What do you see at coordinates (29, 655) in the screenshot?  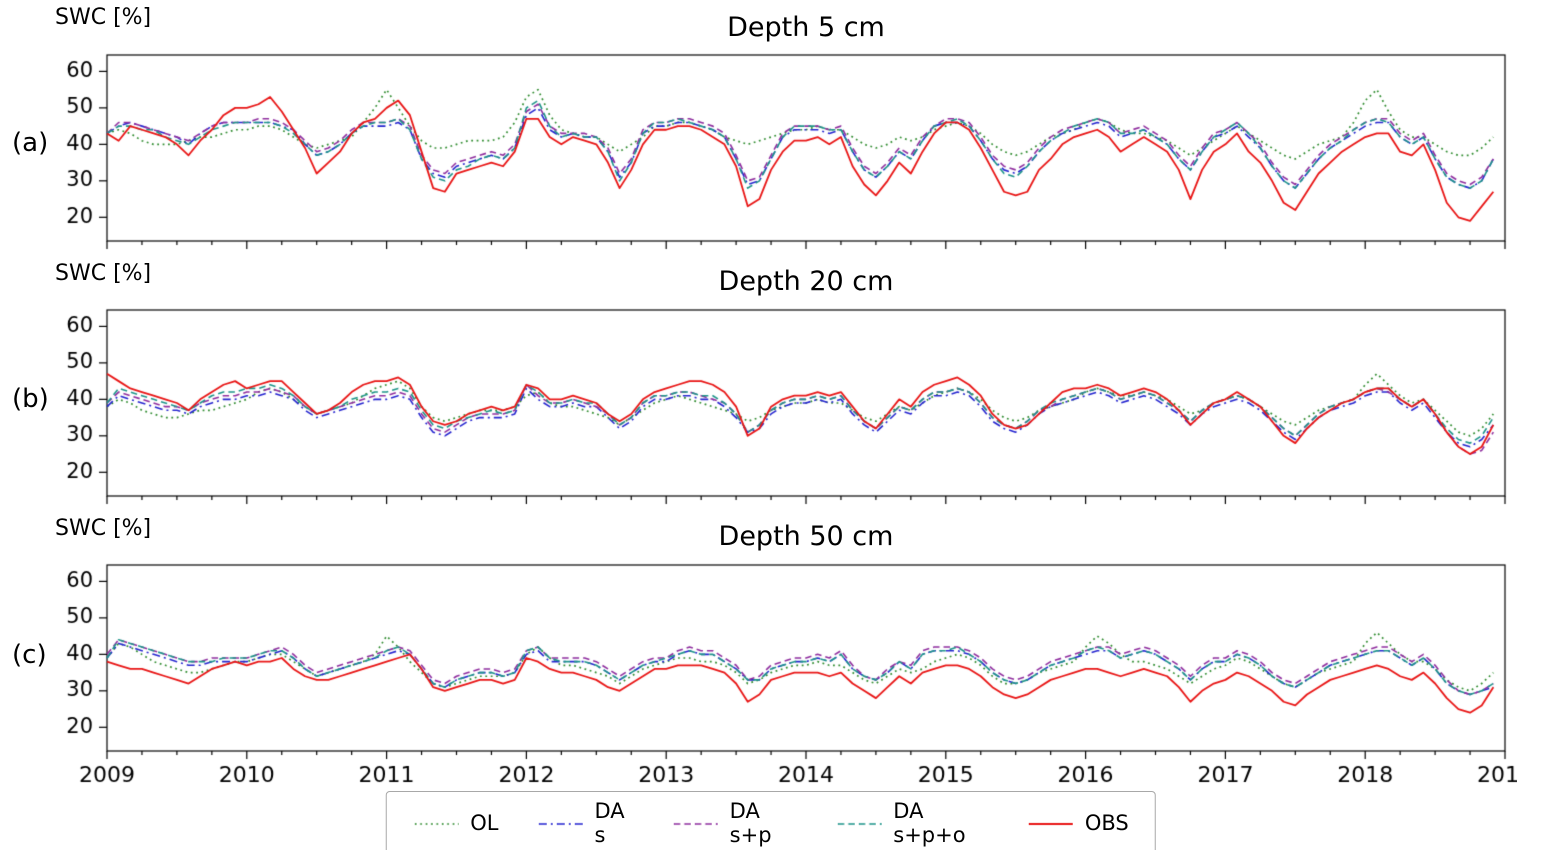 I see `panel-letter-c: (c)` at bounding box center [29, 655].